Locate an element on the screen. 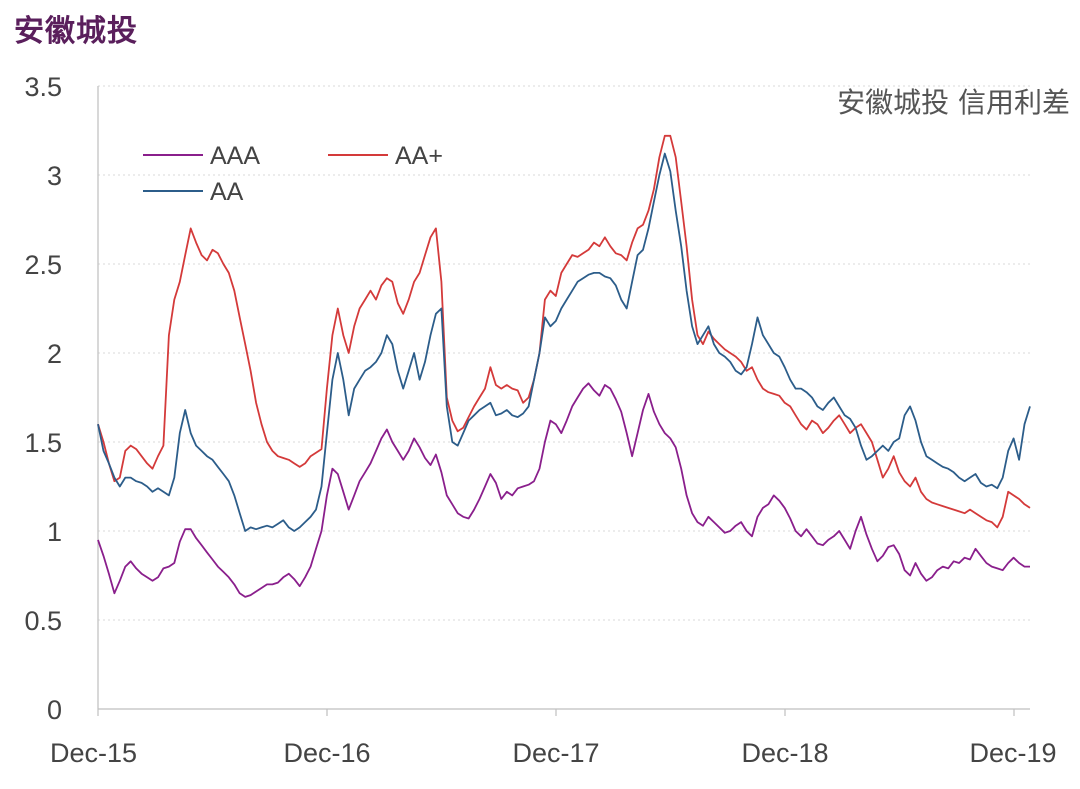  x-tick-label: Dec-16 is located at coordinates (326, 753).